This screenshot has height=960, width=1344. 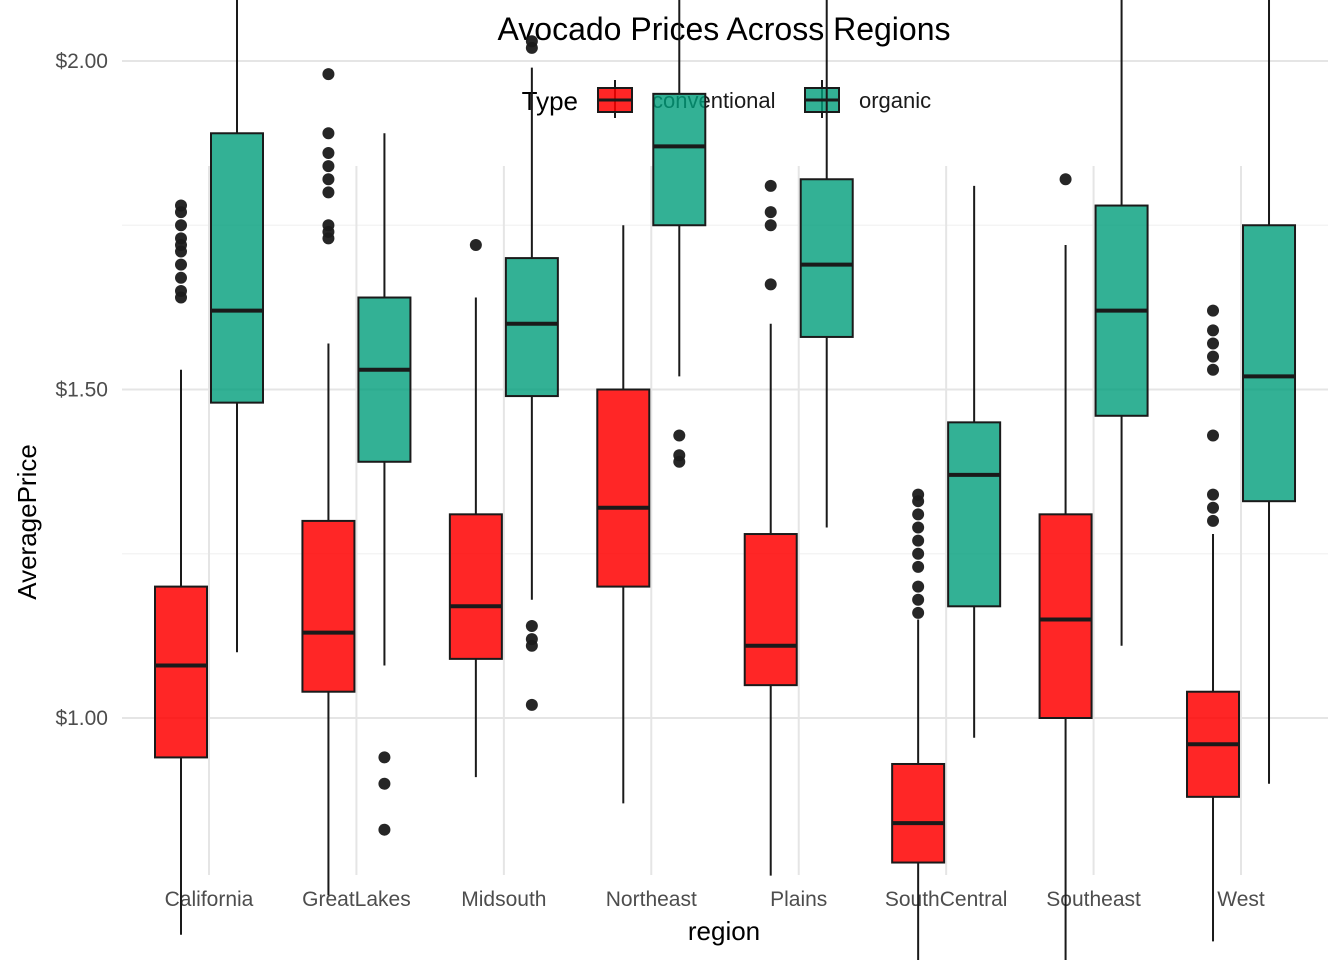 I want to click on box-organic-Plains, so click(x=826, y=264).